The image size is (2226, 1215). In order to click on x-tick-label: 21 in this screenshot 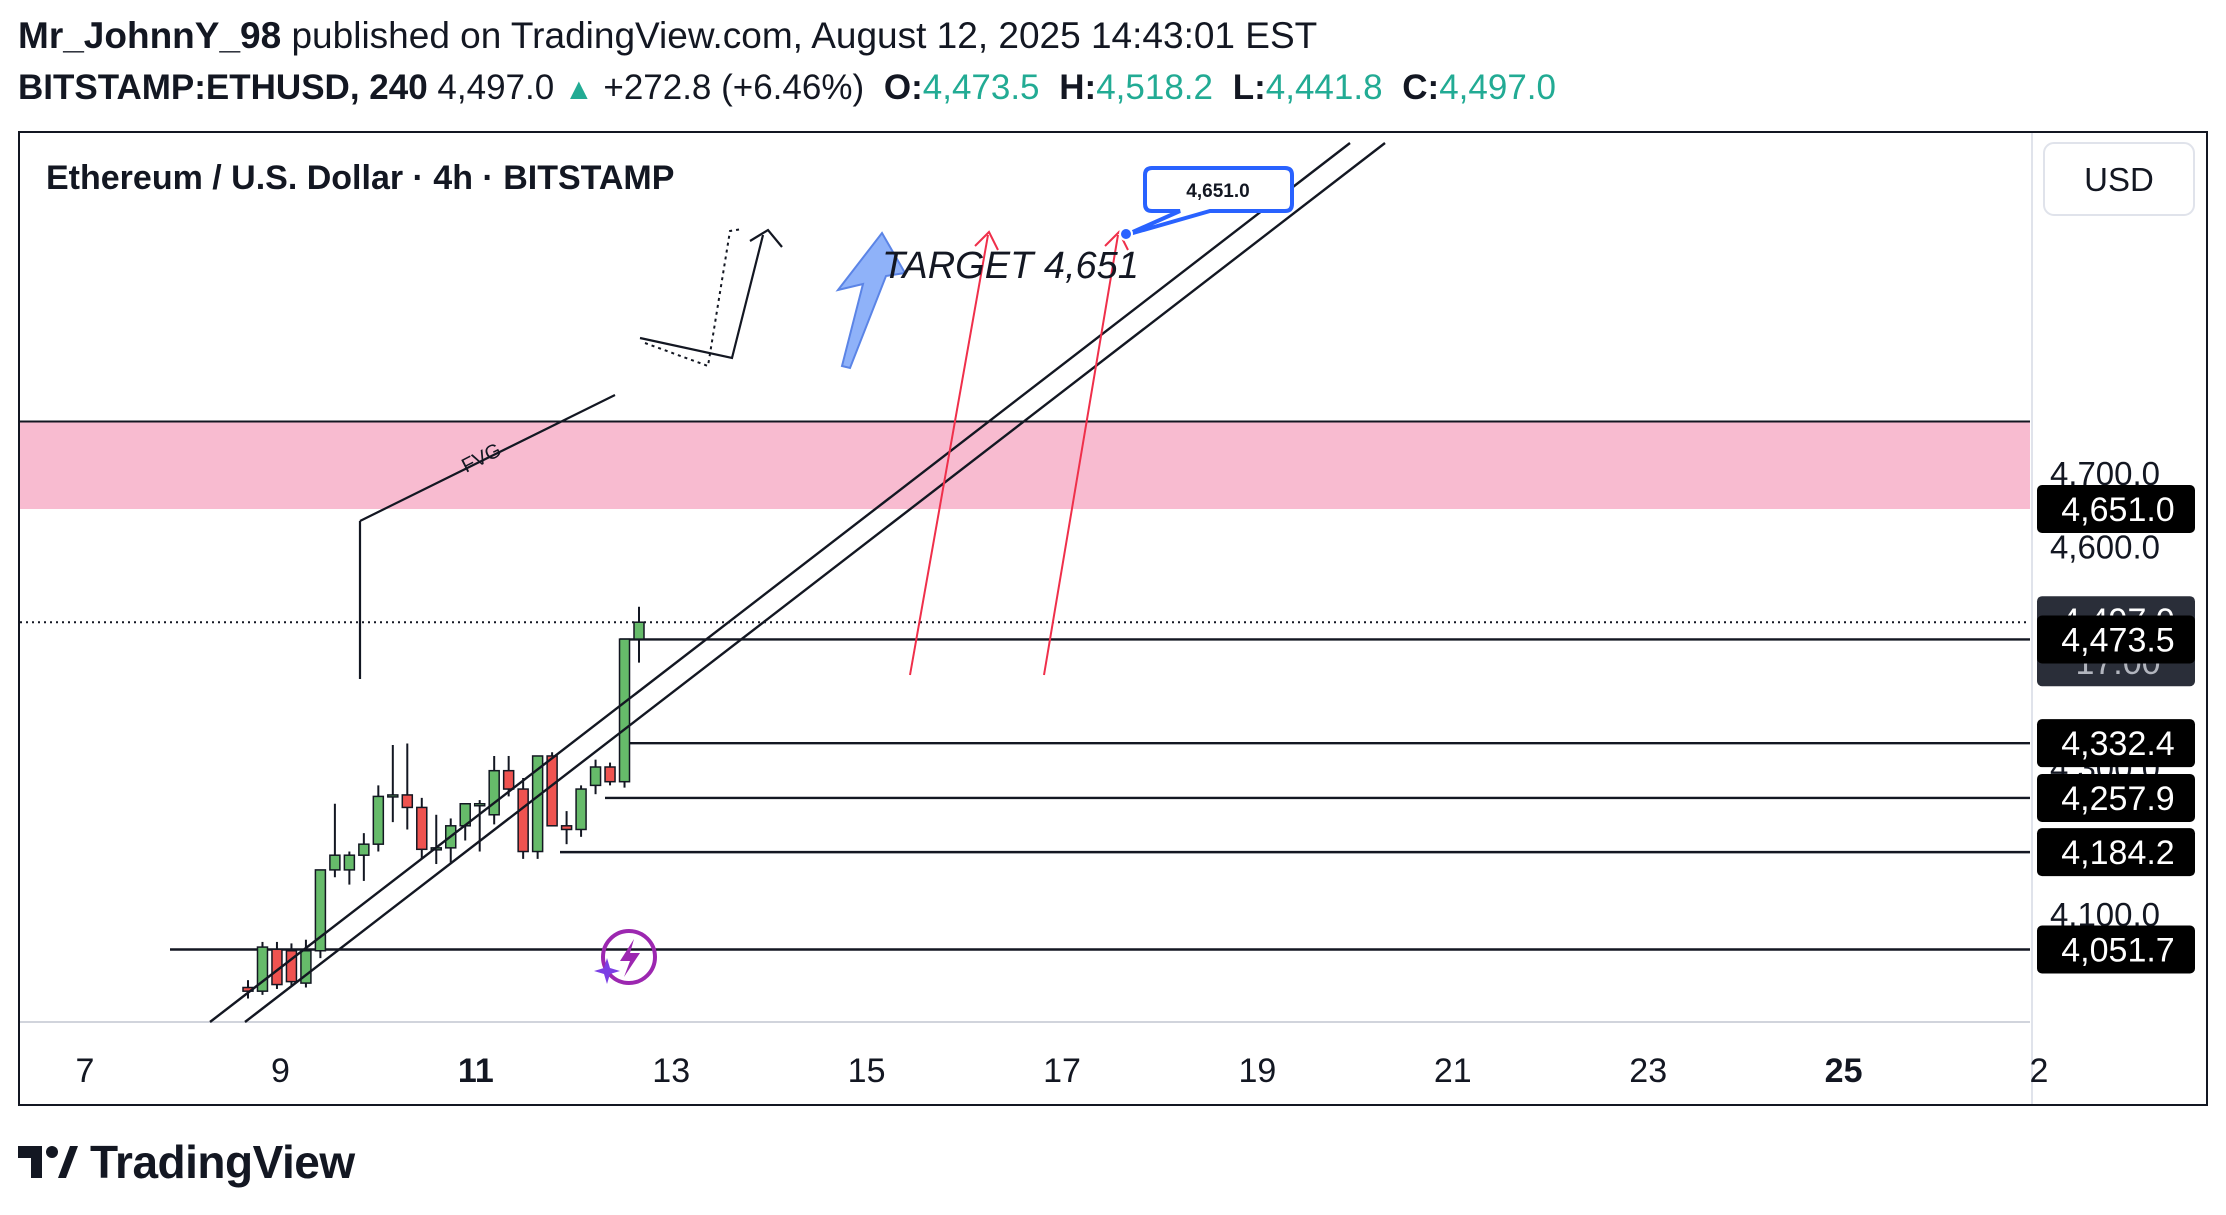, I will do `click(1453, 1071)`.